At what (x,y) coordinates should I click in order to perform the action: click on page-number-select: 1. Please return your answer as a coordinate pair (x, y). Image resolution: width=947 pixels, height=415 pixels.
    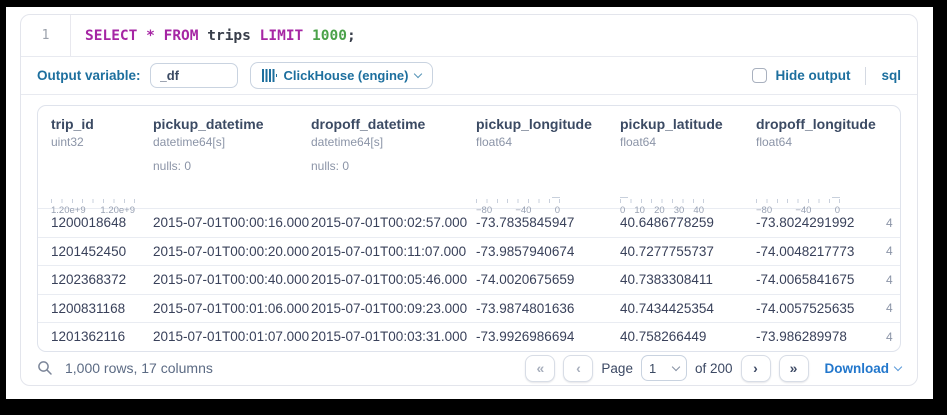
    Looking at the image, I should click on (663, 368).